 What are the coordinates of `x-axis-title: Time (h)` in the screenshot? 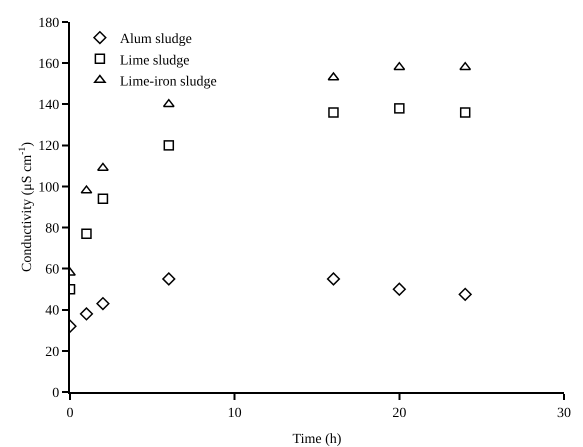 It's located at (317, 439).